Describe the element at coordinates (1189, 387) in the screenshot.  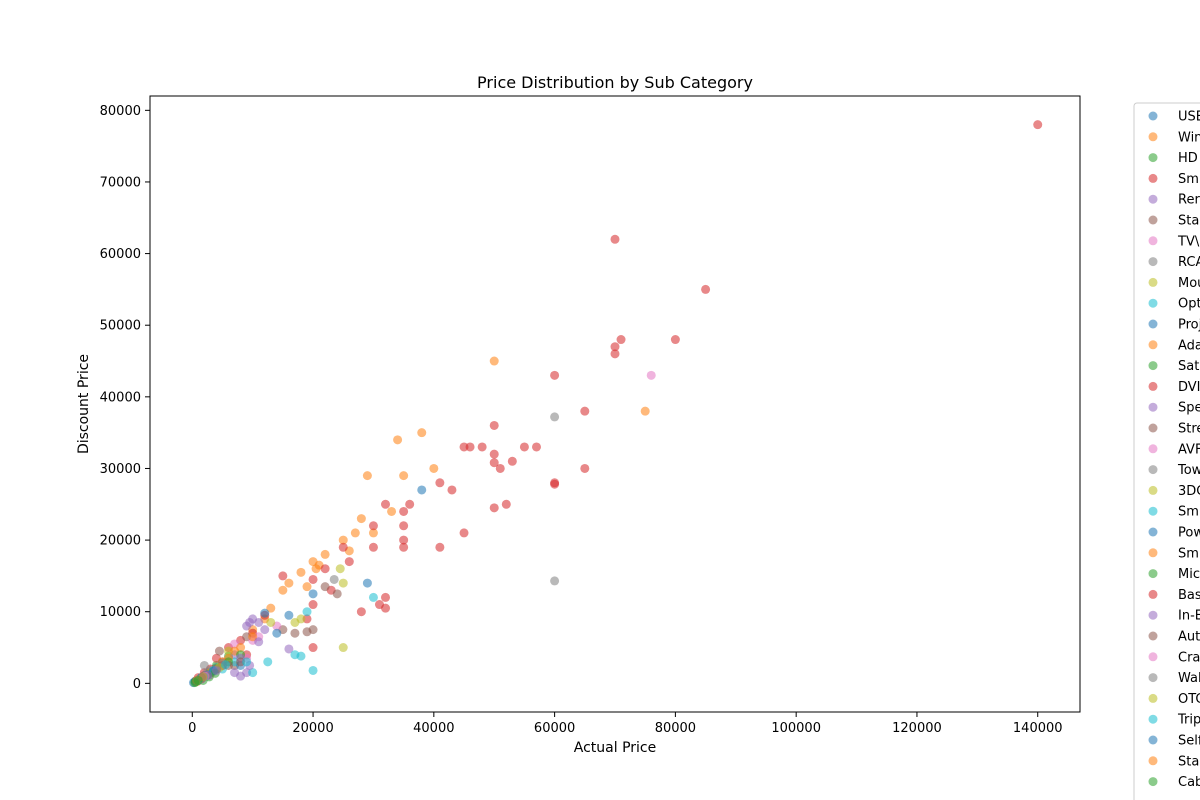
I see `legend-entry: DVI` at that location.